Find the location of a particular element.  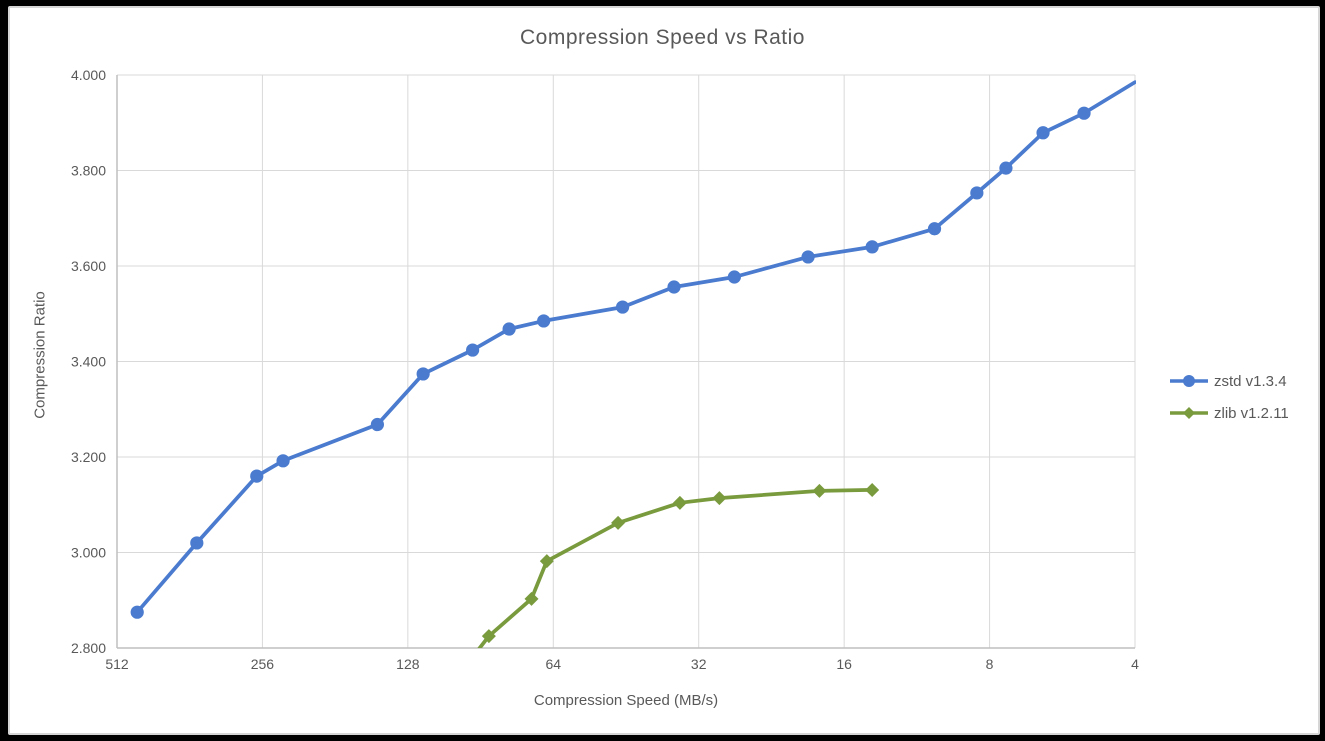

x-tick-label: 64 is located at coordinates (553, 664).